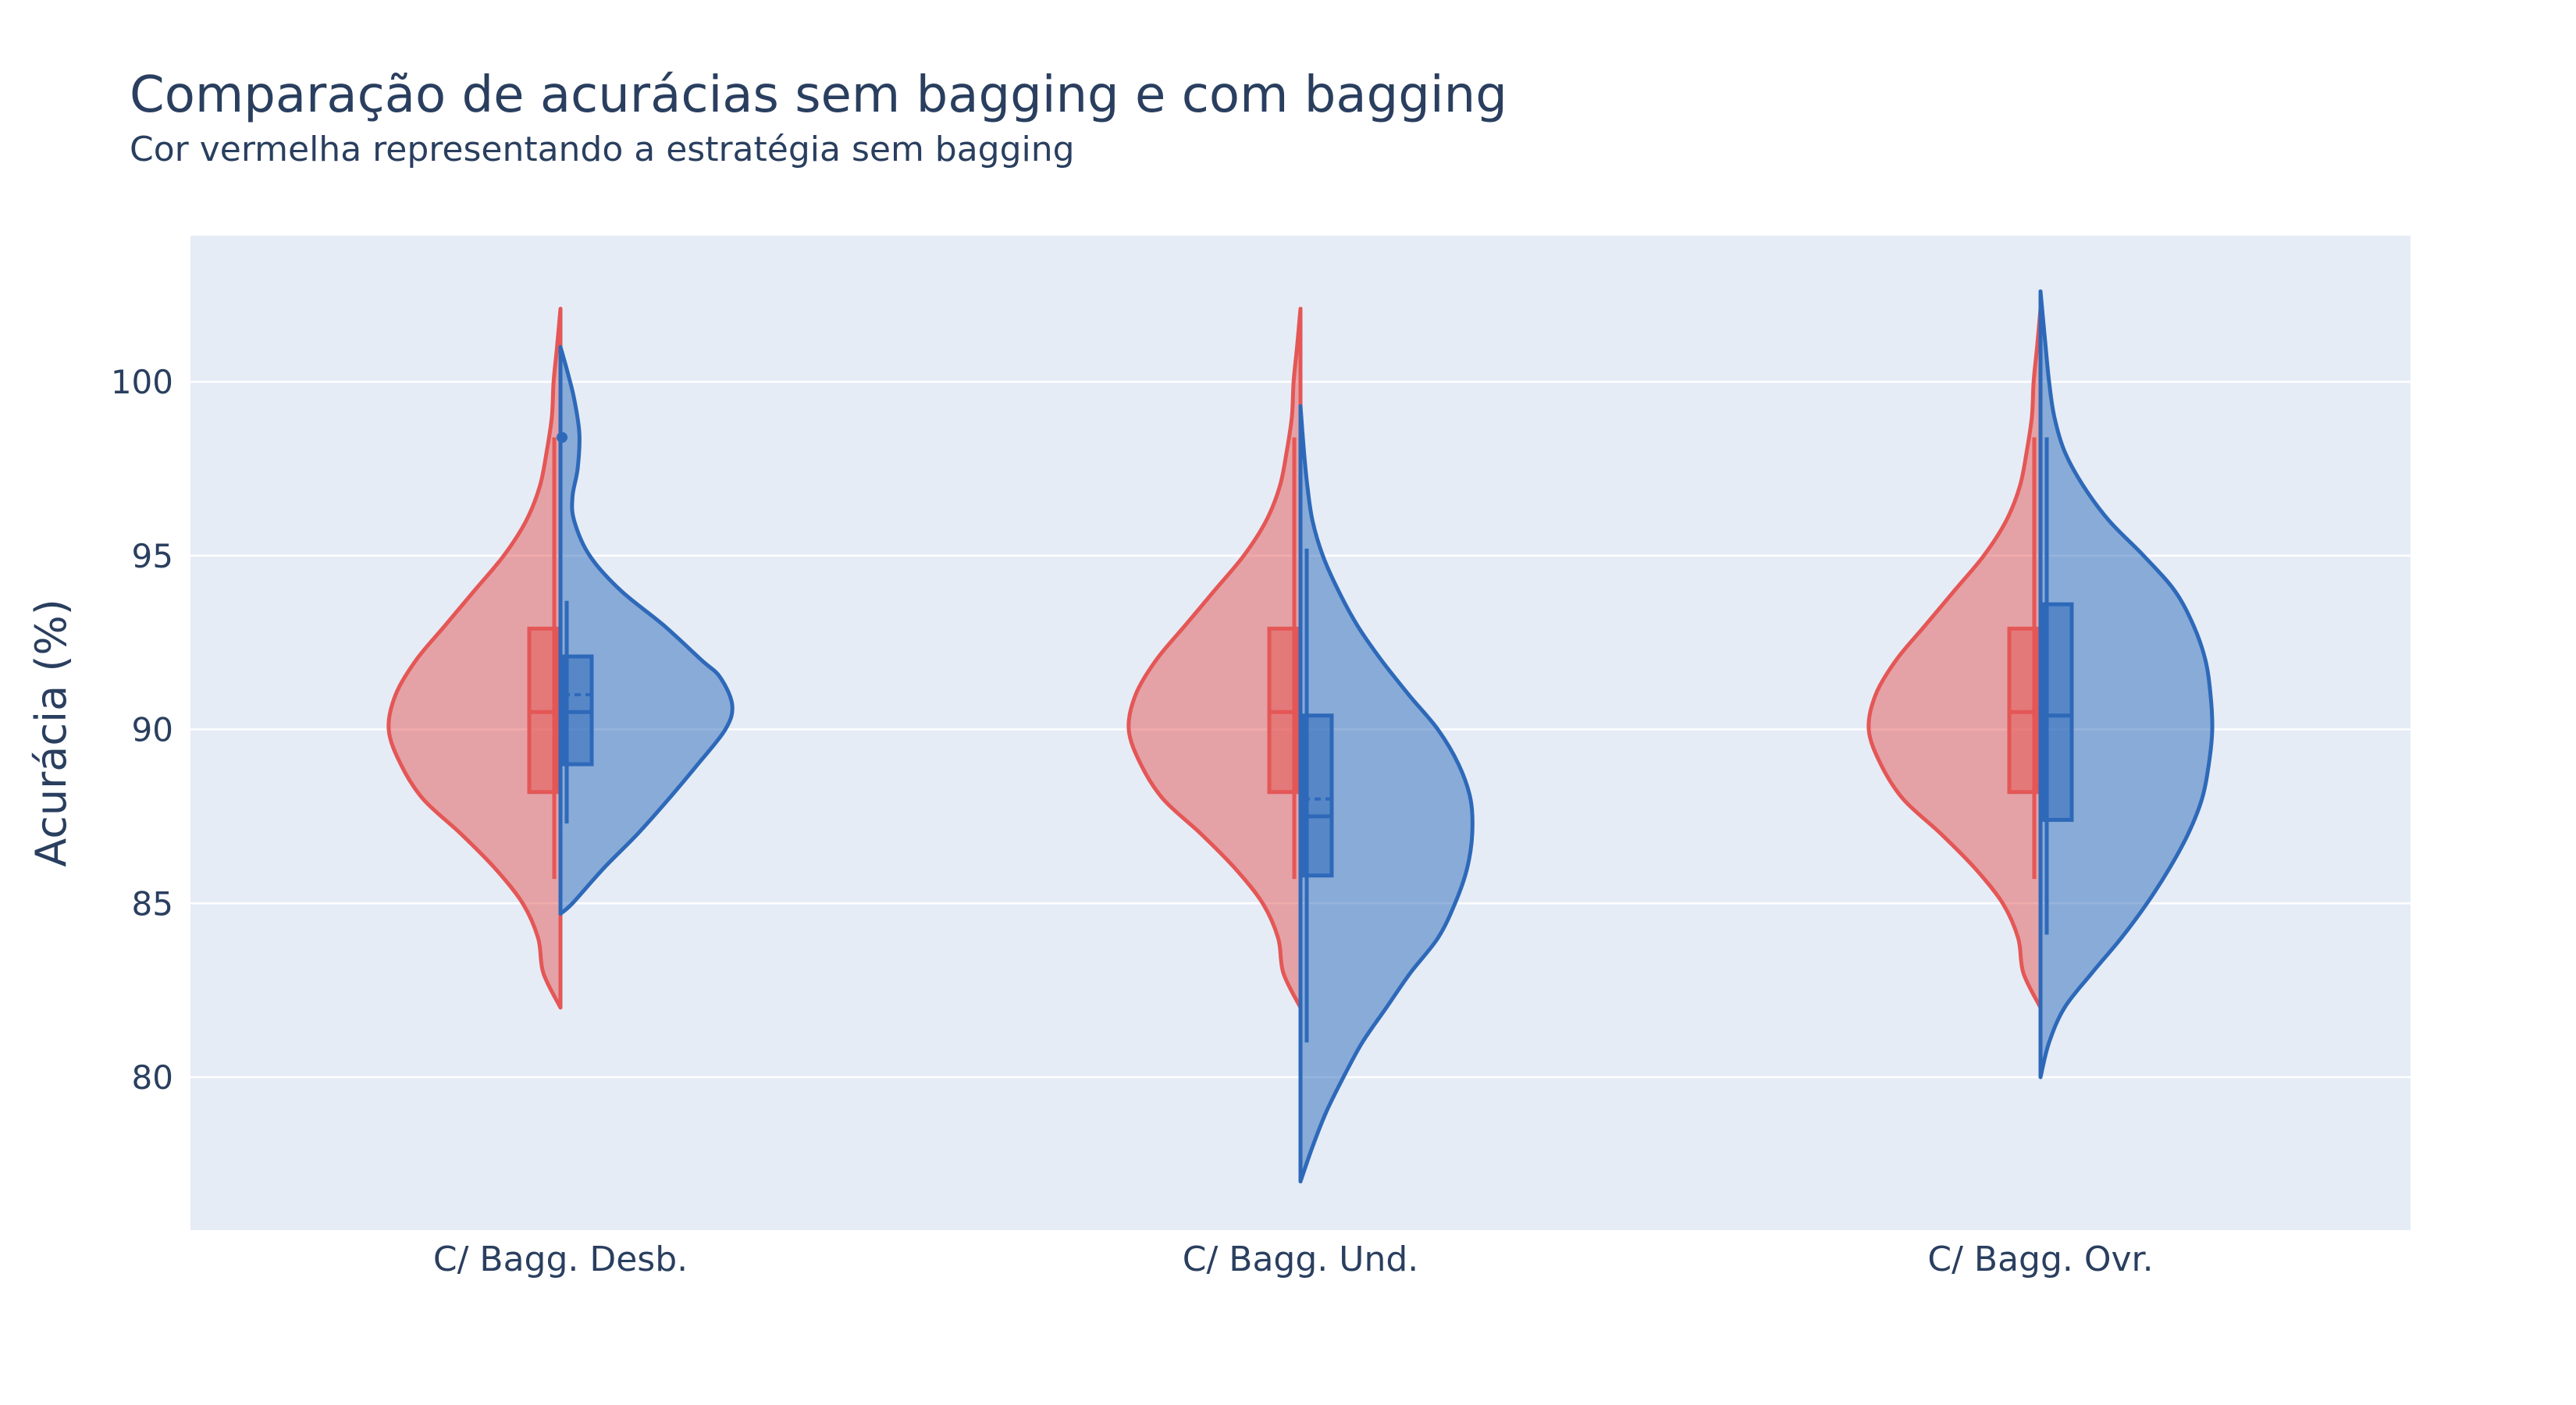  What do you see at coordinates (1301, 1259) in the screenshot?
I see `x-tick-label-2: C/ Bagg. Und.` at bounding box center [1301, 1259].